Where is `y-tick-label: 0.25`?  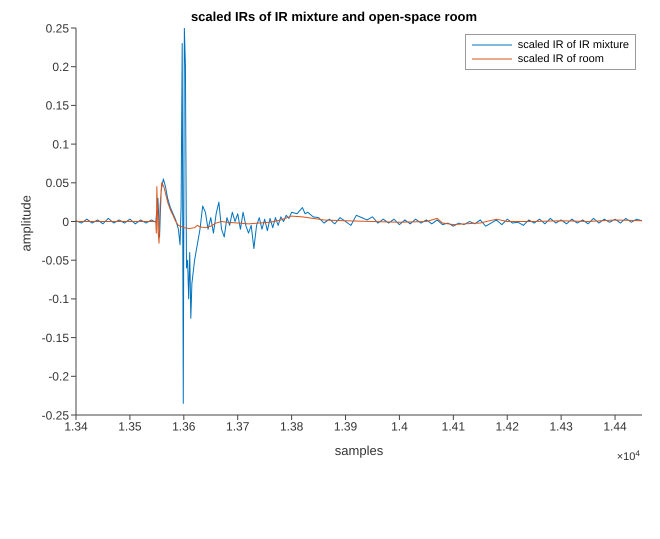
y-tick-label: 0.25 is located at coordinates (58, 28).